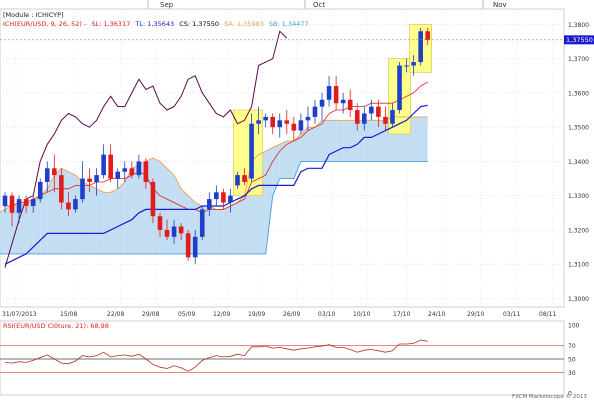 Image resolution: width=594 pixels, height=400 pixels. What do you see at coordinates (45, 24) in the screenshot?
I see `legend-prefix: ICH(EUR/USD, 9, 26, 52) -` at bounding box center [45, 24].